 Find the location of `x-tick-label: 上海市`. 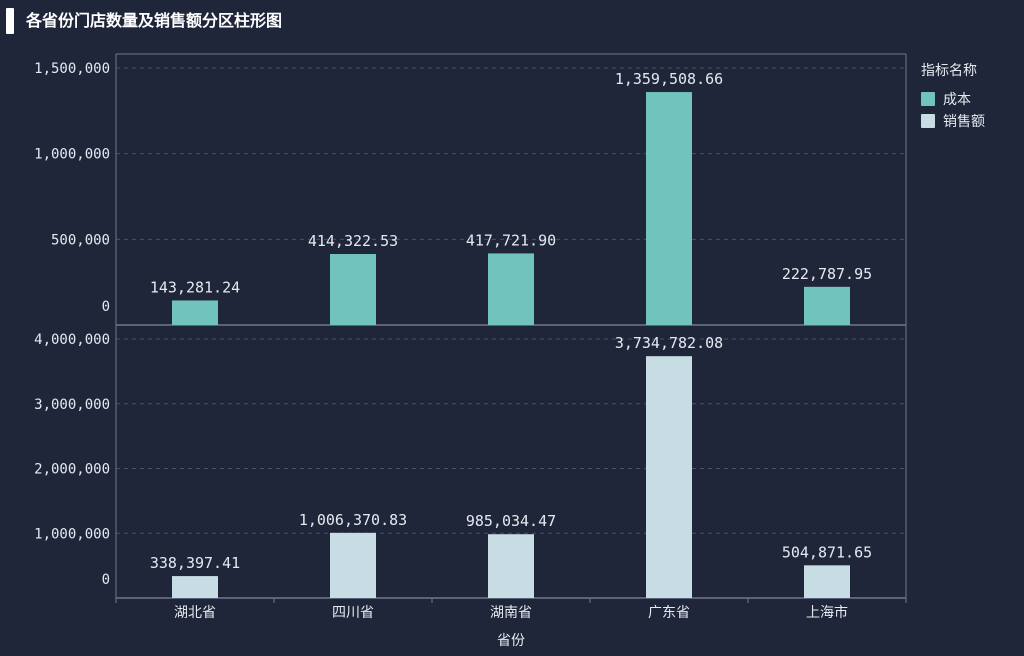

x-tick-label: 上海市 is located at coordinates (827, 612).